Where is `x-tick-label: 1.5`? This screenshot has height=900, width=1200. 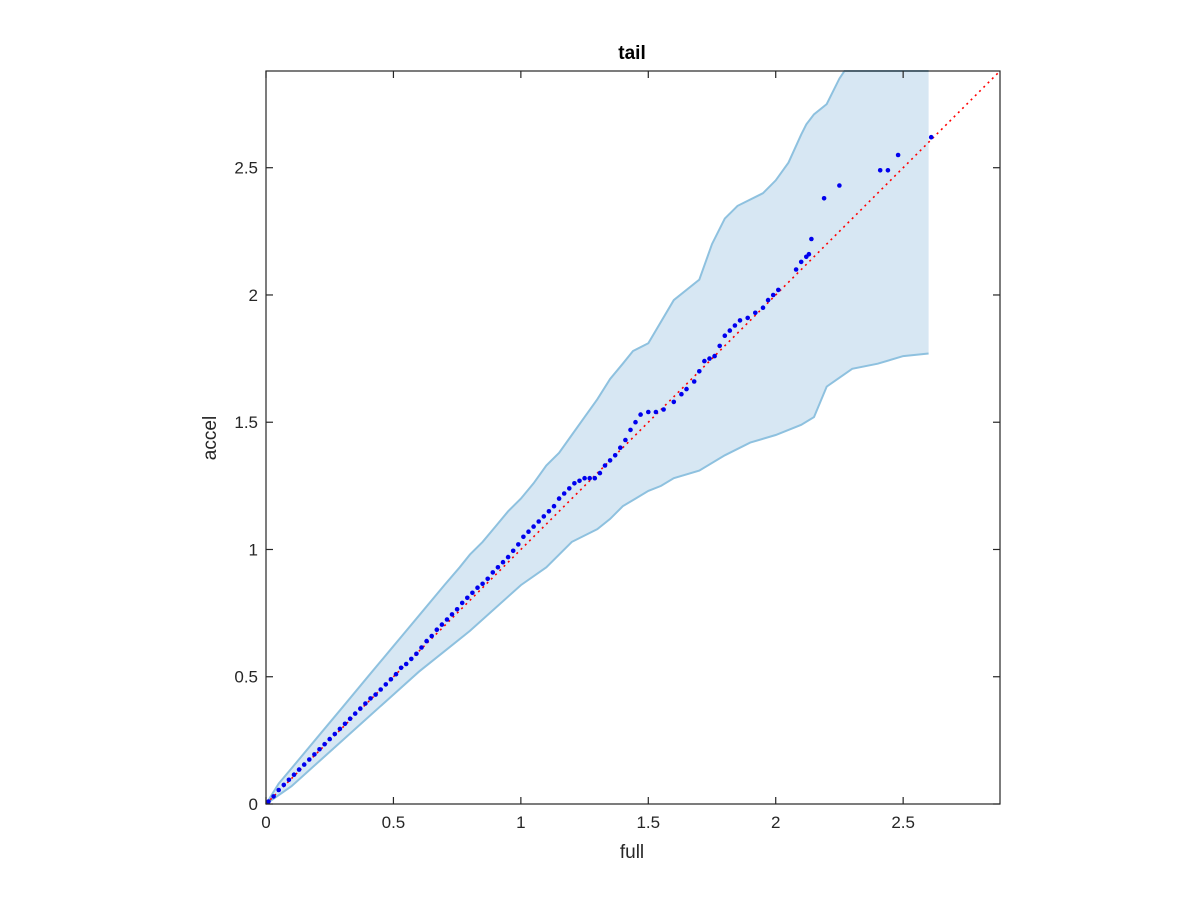
x-tick-label: 1.5 is located at coordinates (648, 822).